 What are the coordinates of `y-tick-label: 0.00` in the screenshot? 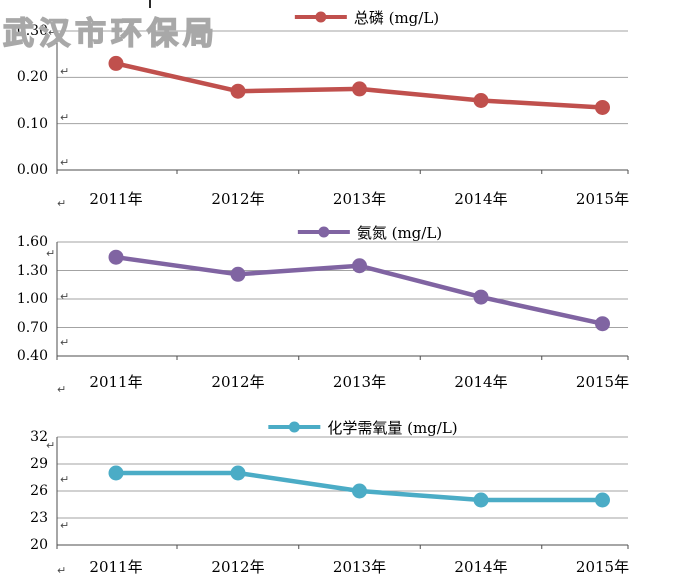 It's located at (32, 170).